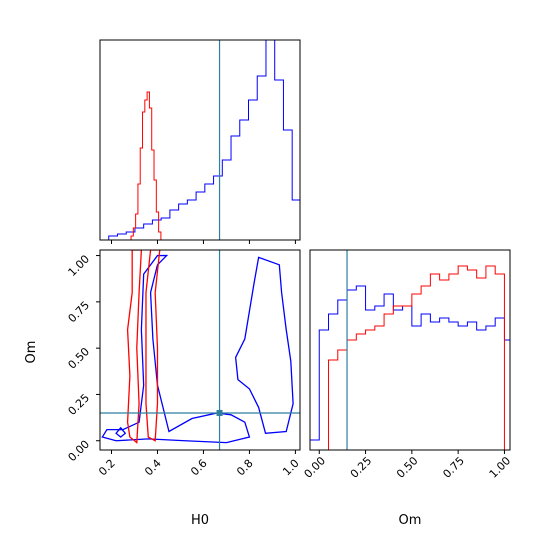 This screenshot has height=554, width=550. I want to click on x-axis-label-h0: H0, so click(200, 520).